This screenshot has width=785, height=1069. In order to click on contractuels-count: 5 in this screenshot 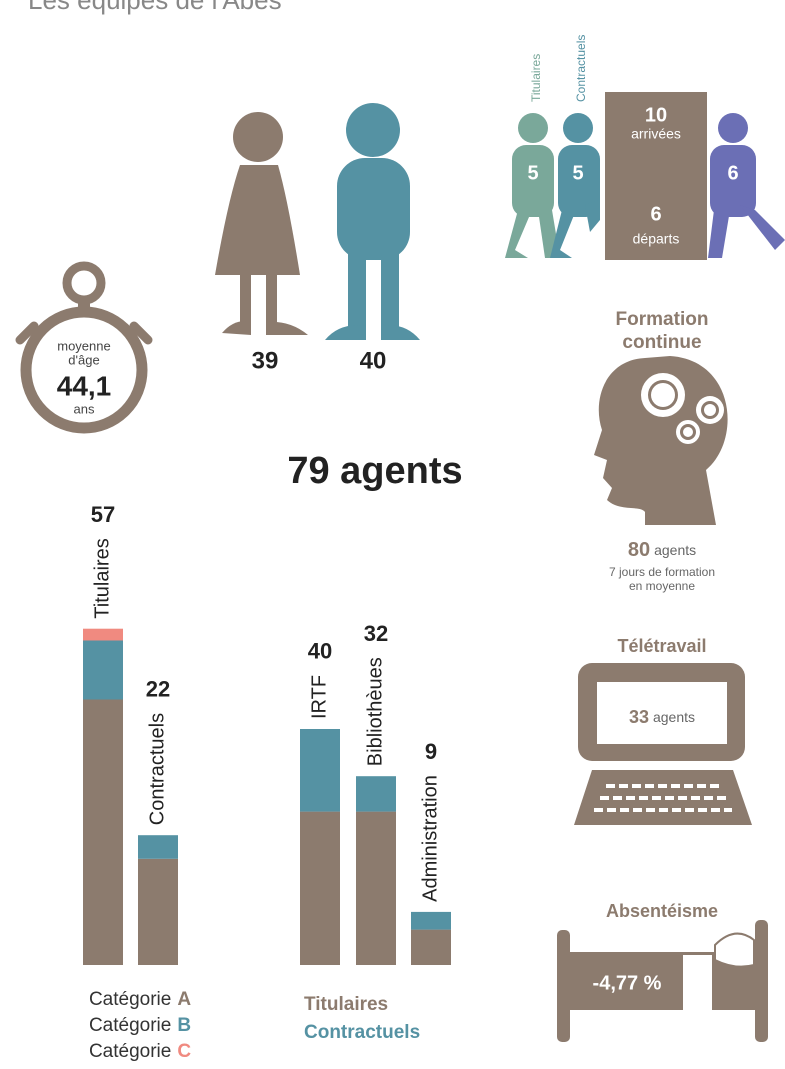, I will do `click(577, 173)`.